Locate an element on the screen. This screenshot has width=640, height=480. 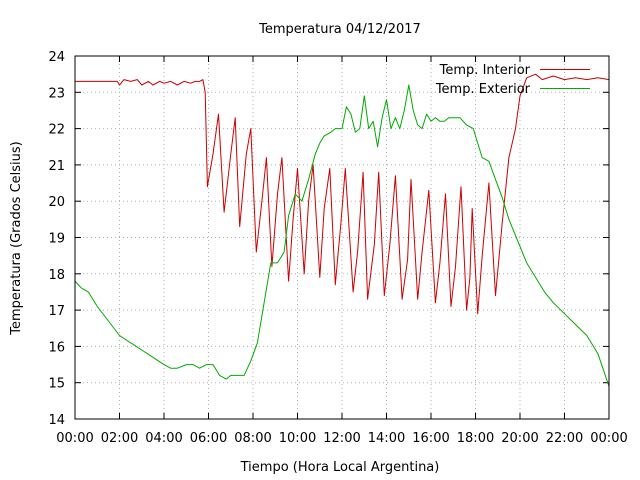
y-tick-label: 19 is located at coordinates (56, 239).